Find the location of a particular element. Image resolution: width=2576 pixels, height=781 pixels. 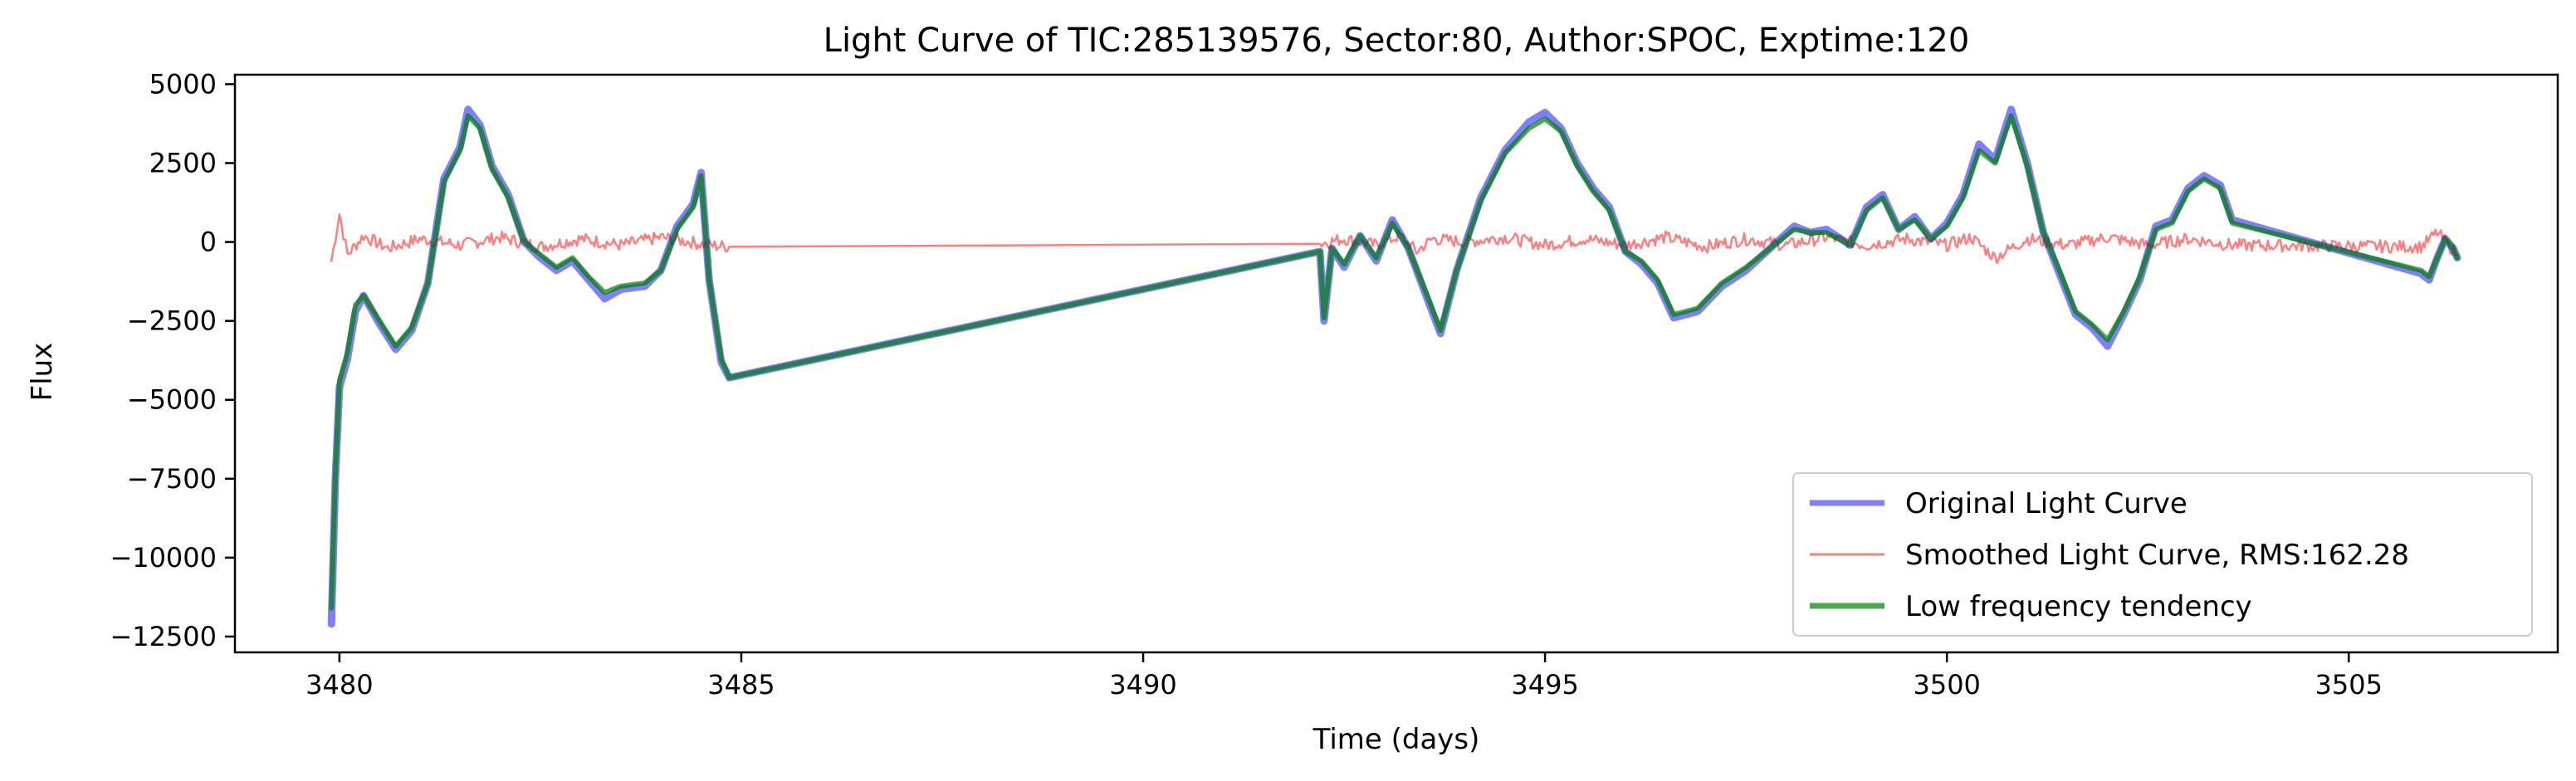

y-tick-label: −5000 is located at coordinates (172, 400).